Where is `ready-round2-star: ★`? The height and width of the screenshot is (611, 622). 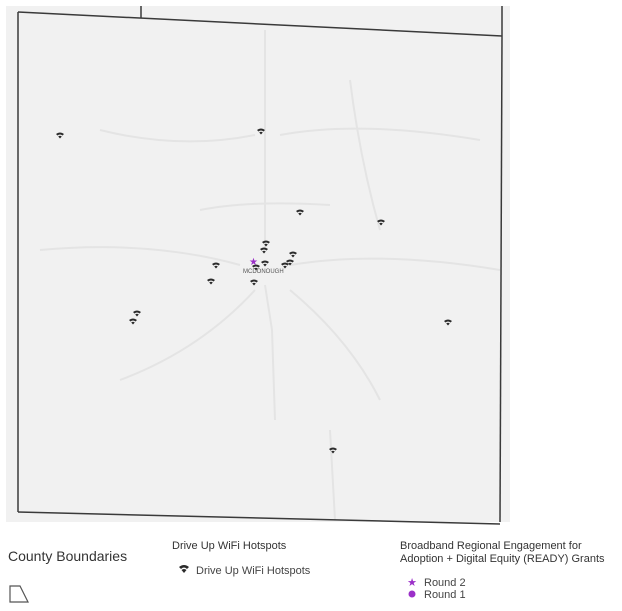 ready-round2-star: ★ is located at coordinates (253, 262).